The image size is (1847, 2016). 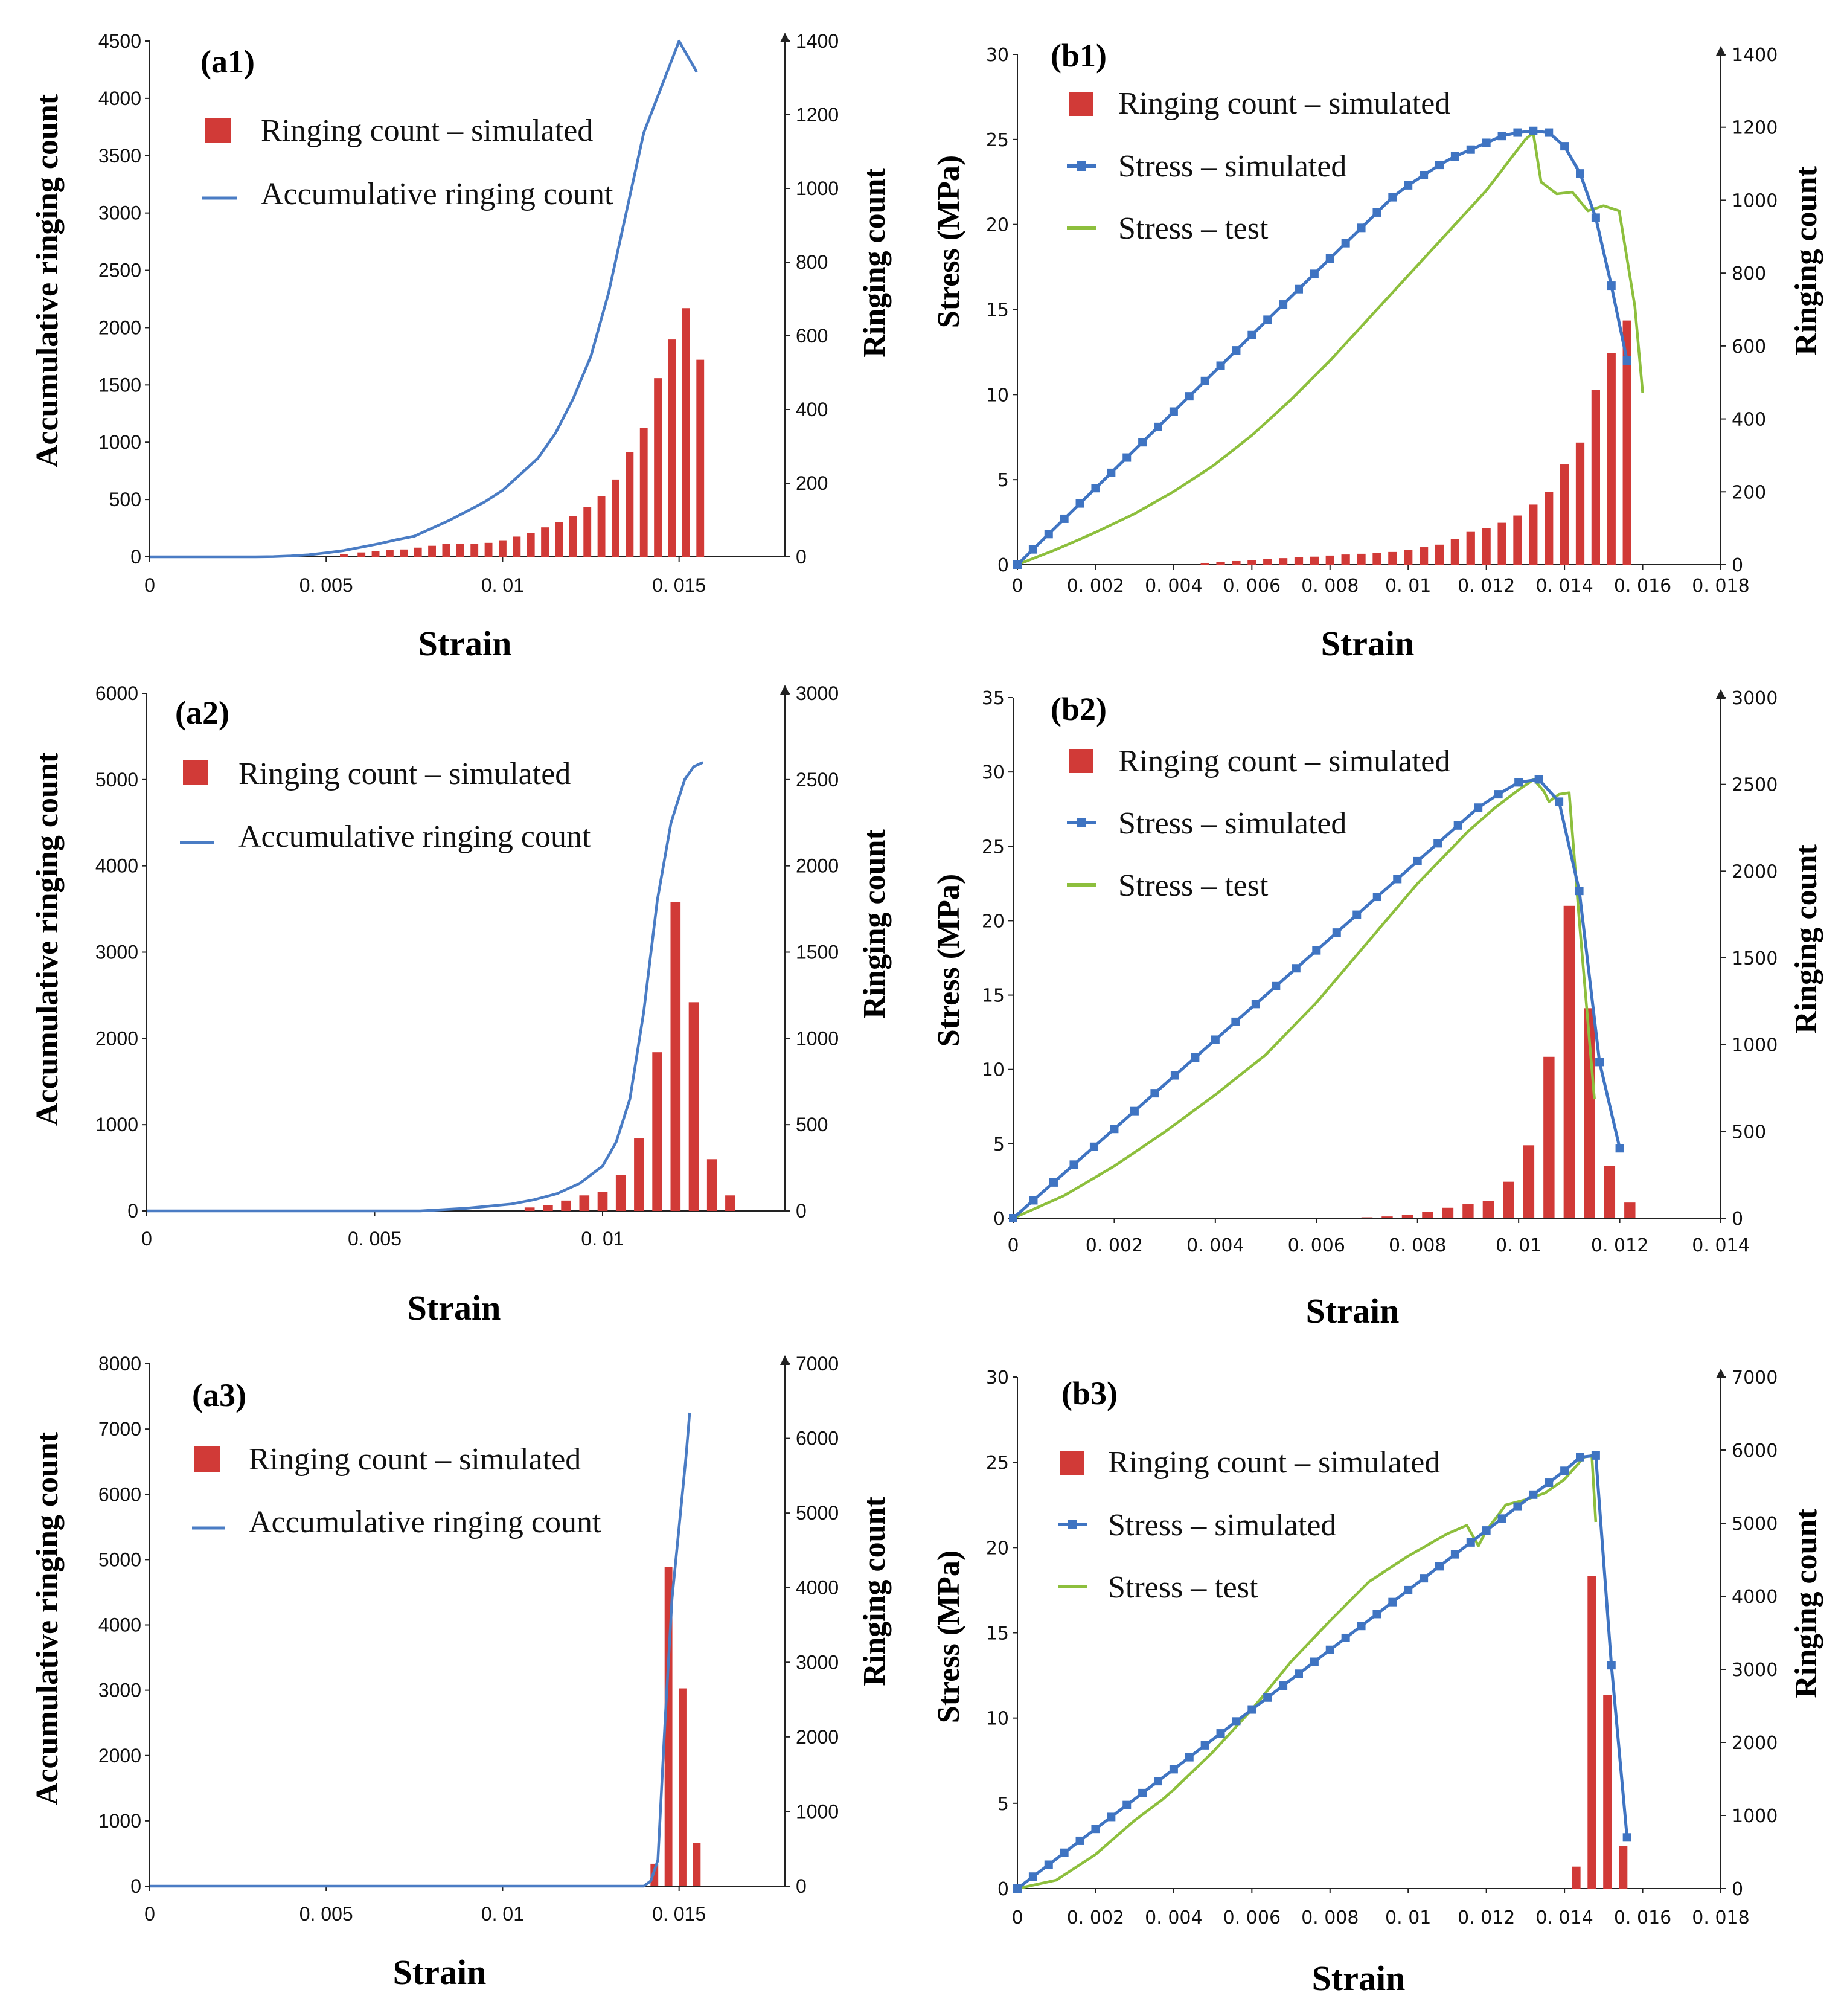 What do you see at coordinates (465, 643) in the screenshot?
I see `x-axis-title-a1: Strain` at bounding box center [465, 643].